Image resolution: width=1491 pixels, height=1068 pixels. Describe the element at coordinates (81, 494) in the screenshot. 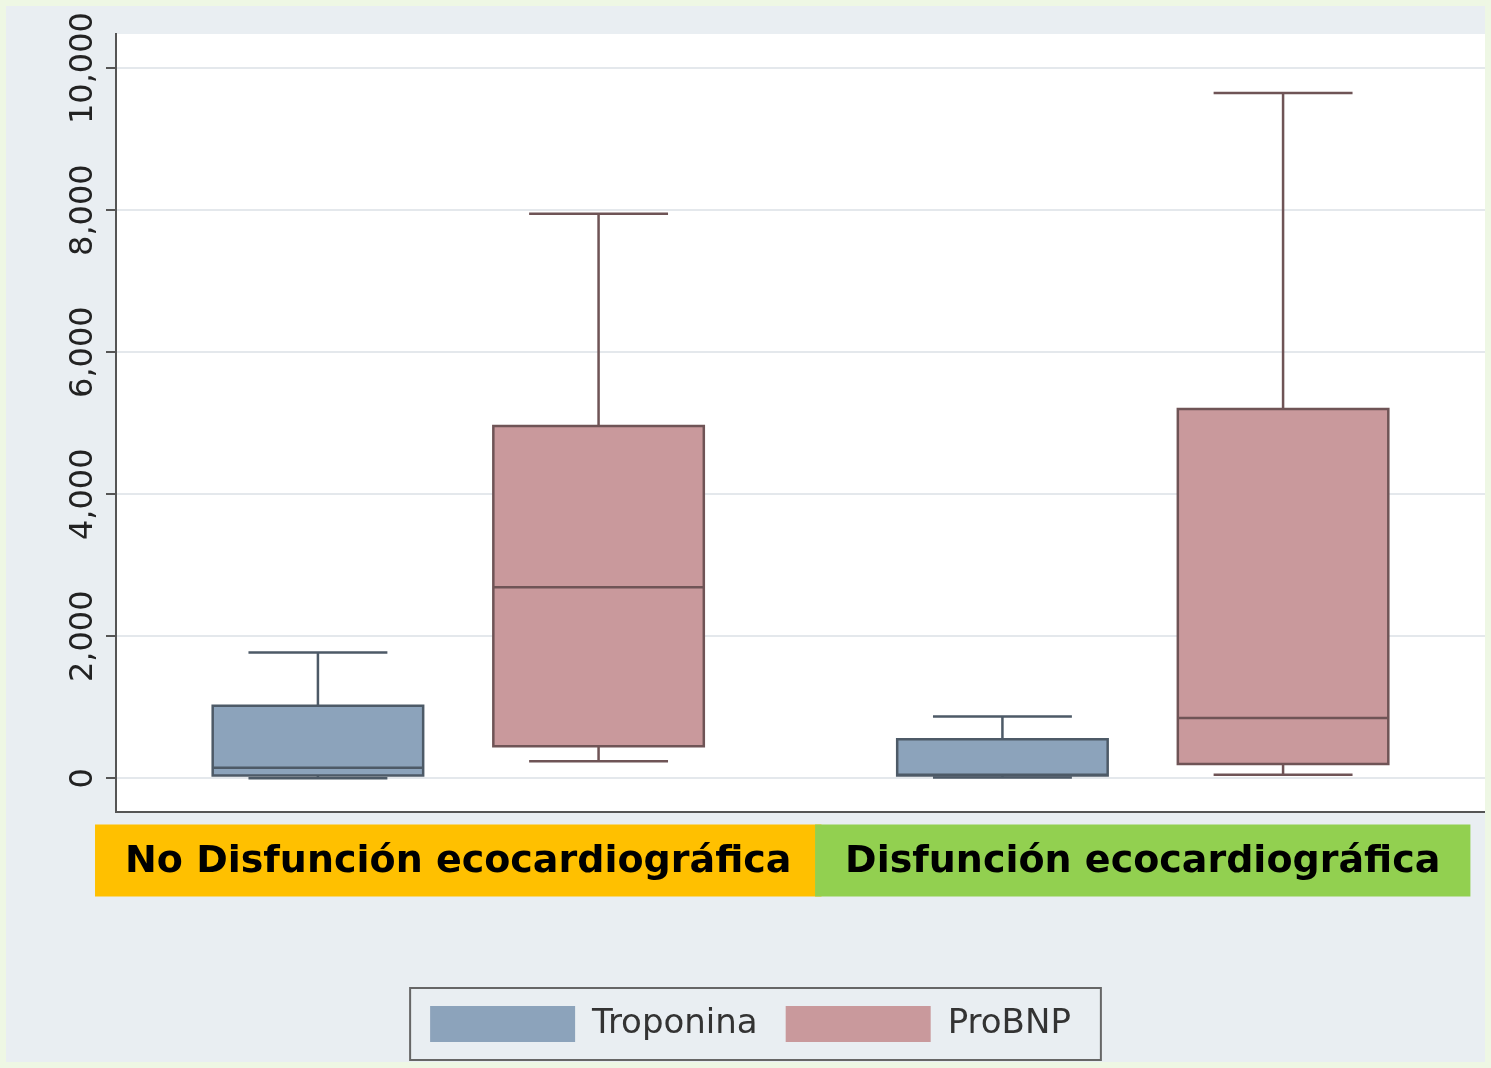

I see `y-tick-label: 4,000` at that location.